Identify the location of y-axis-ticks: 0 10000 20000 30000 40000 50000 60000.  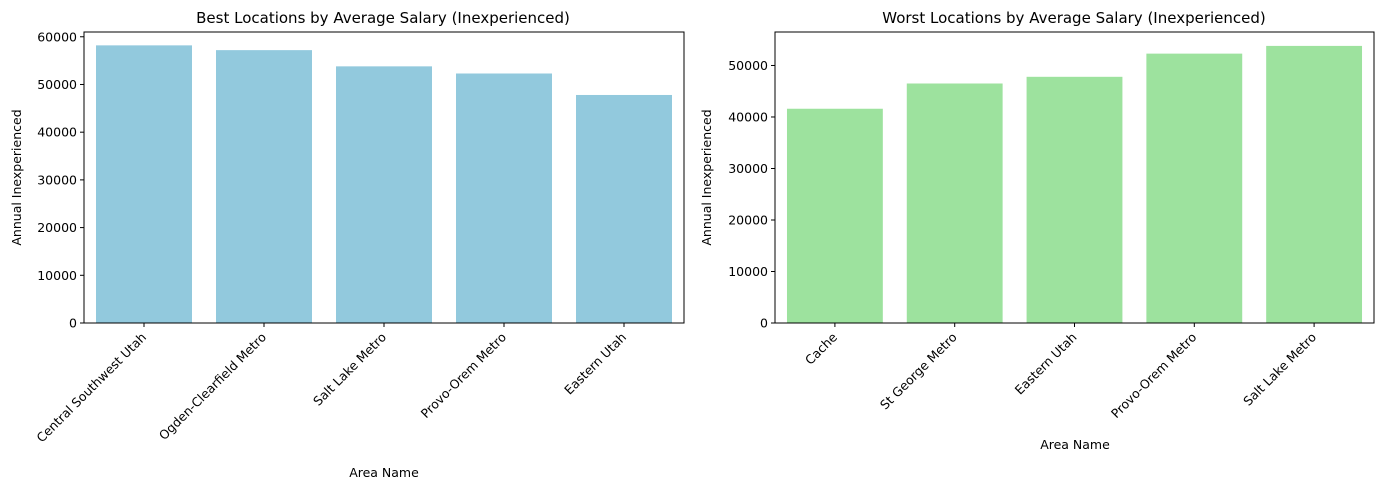
(60, 180).